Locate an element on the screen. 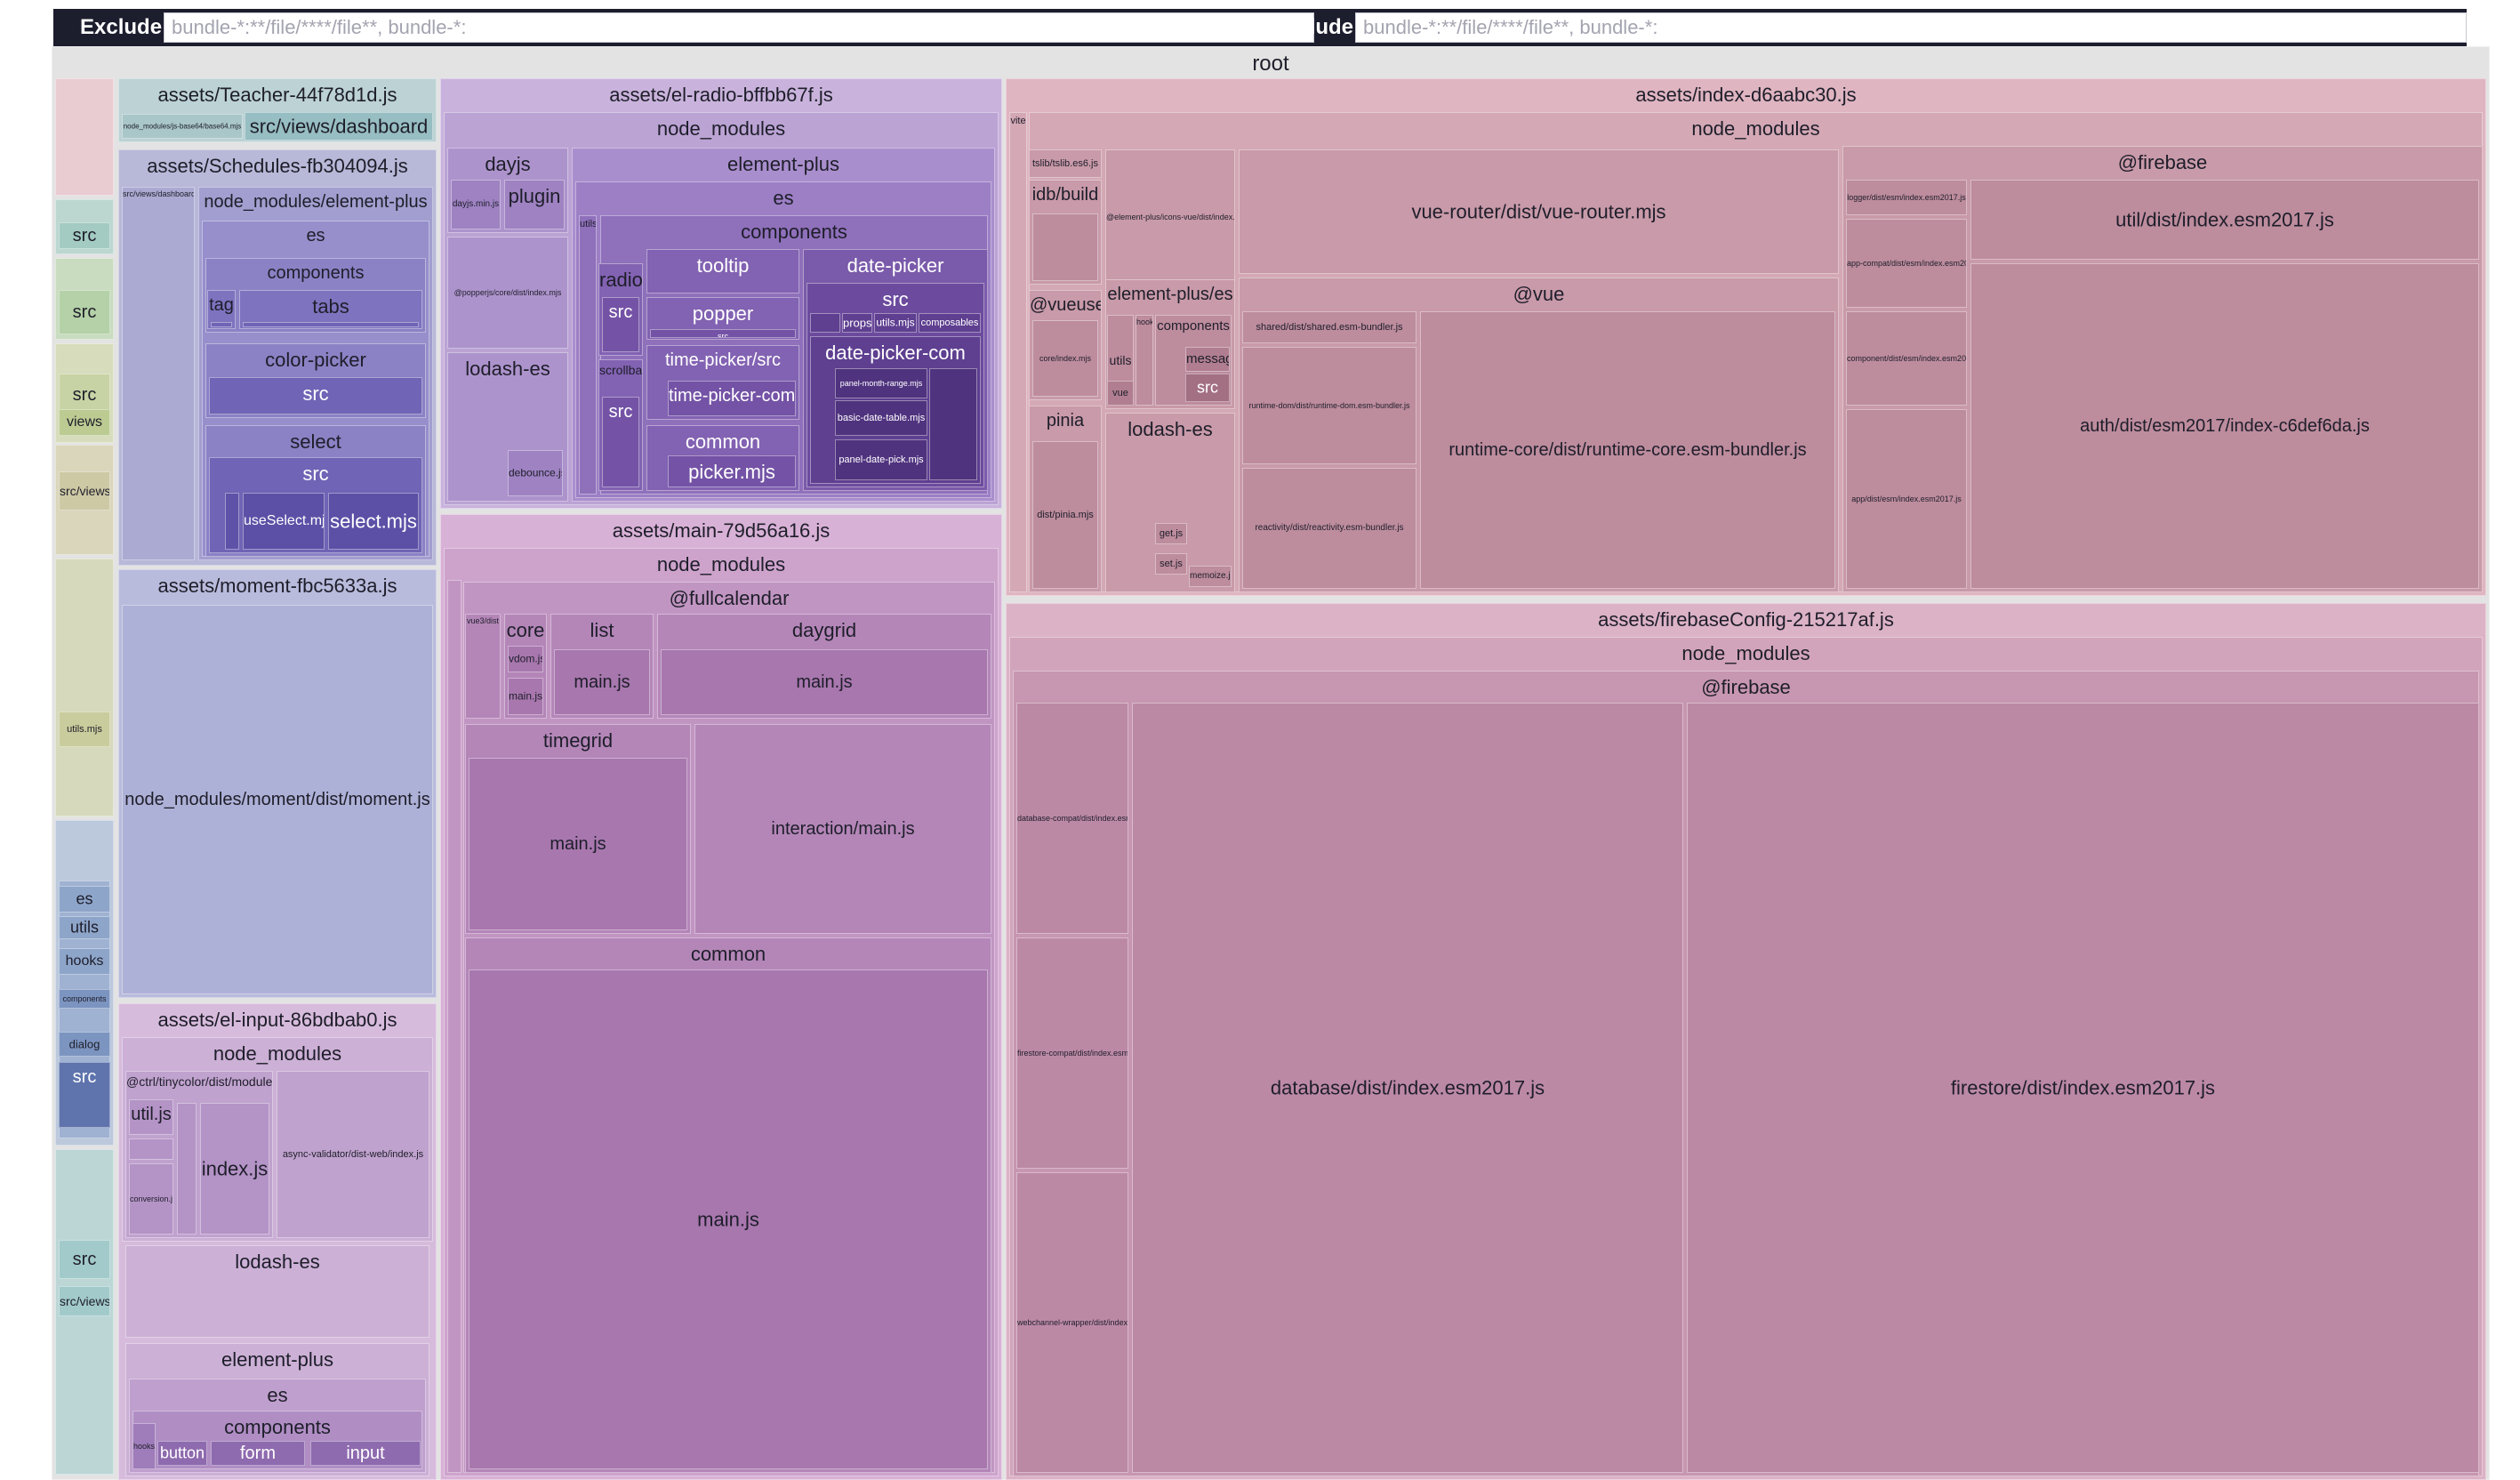  node-index-component: component/dist/esm/index.esm2017.js is located at coordinates (1907, 358).